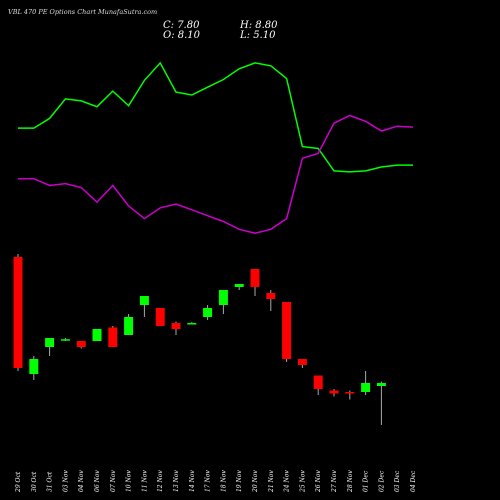 The image size is (500, 500). Describe the element at coordinates (50, 481) in the screenshot. I see `x-tick-label: 31 Oct` at that location.